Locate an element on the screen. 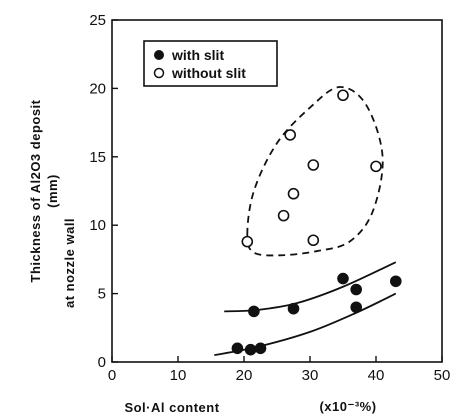 Image resolution: width=460 pixels, height=416 pixels. legend-box is located at coordinates (210, 63).